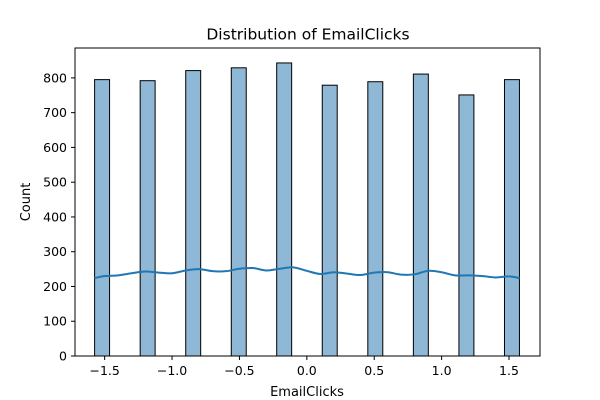 The width and height of the screenshot is (600, 400). What do you see at coordinates (55, 182) in the screenshot?
I see `y-tick-label: 500` at bounding box center [55, 182].